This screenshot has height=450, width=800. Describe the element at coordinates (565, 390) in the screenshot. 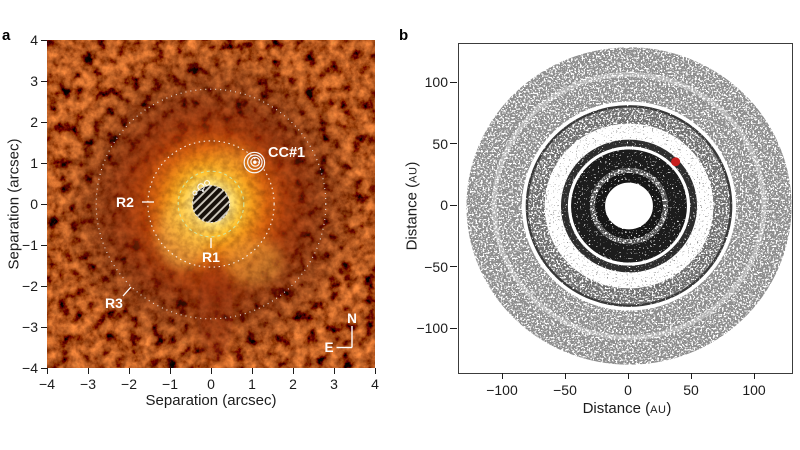

I see `panel-b-x-tick-label: −50` at that location.